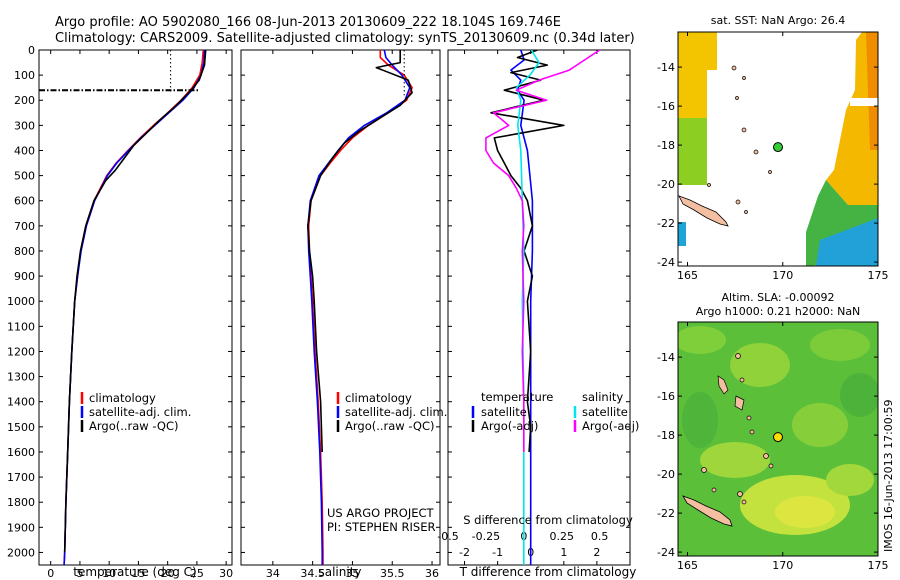 The height and width of the screenshot is (580, 900). Describe the element at coordinates (360, 307) in the screenshot. I see `salinity-lines` at that location.